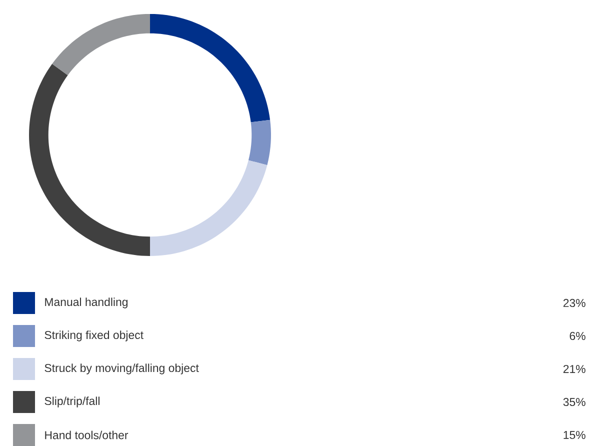 Image resolution: width=596 pixels, height=446 pixels. Describe the element at coordinates (574, 402) in the screenshot. I see `data-label: 35%` at that location.